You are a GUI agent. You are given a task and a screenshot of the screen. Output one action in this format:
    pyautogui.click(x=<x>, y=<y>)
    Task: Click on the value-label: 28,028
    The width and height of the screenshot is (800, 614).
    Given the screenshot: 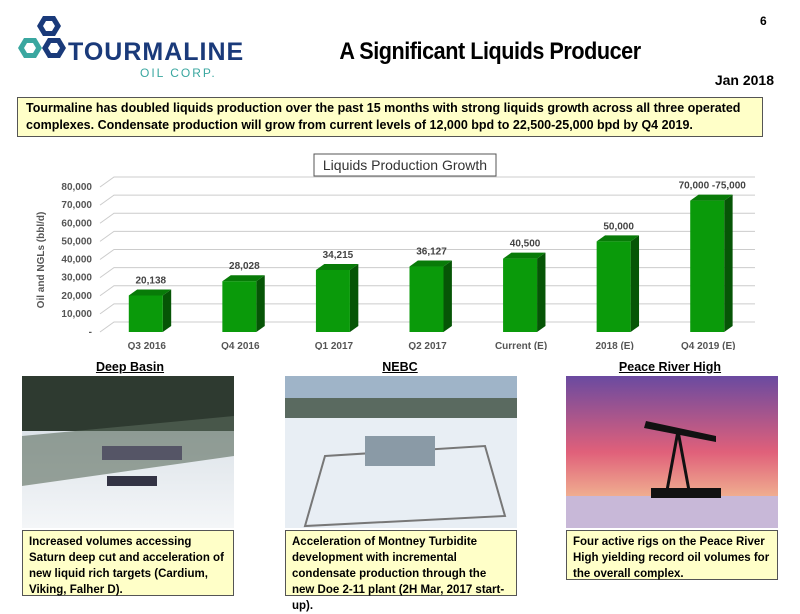 What is the action you would take?
    pyautogui.click(x=244, y=266)
    